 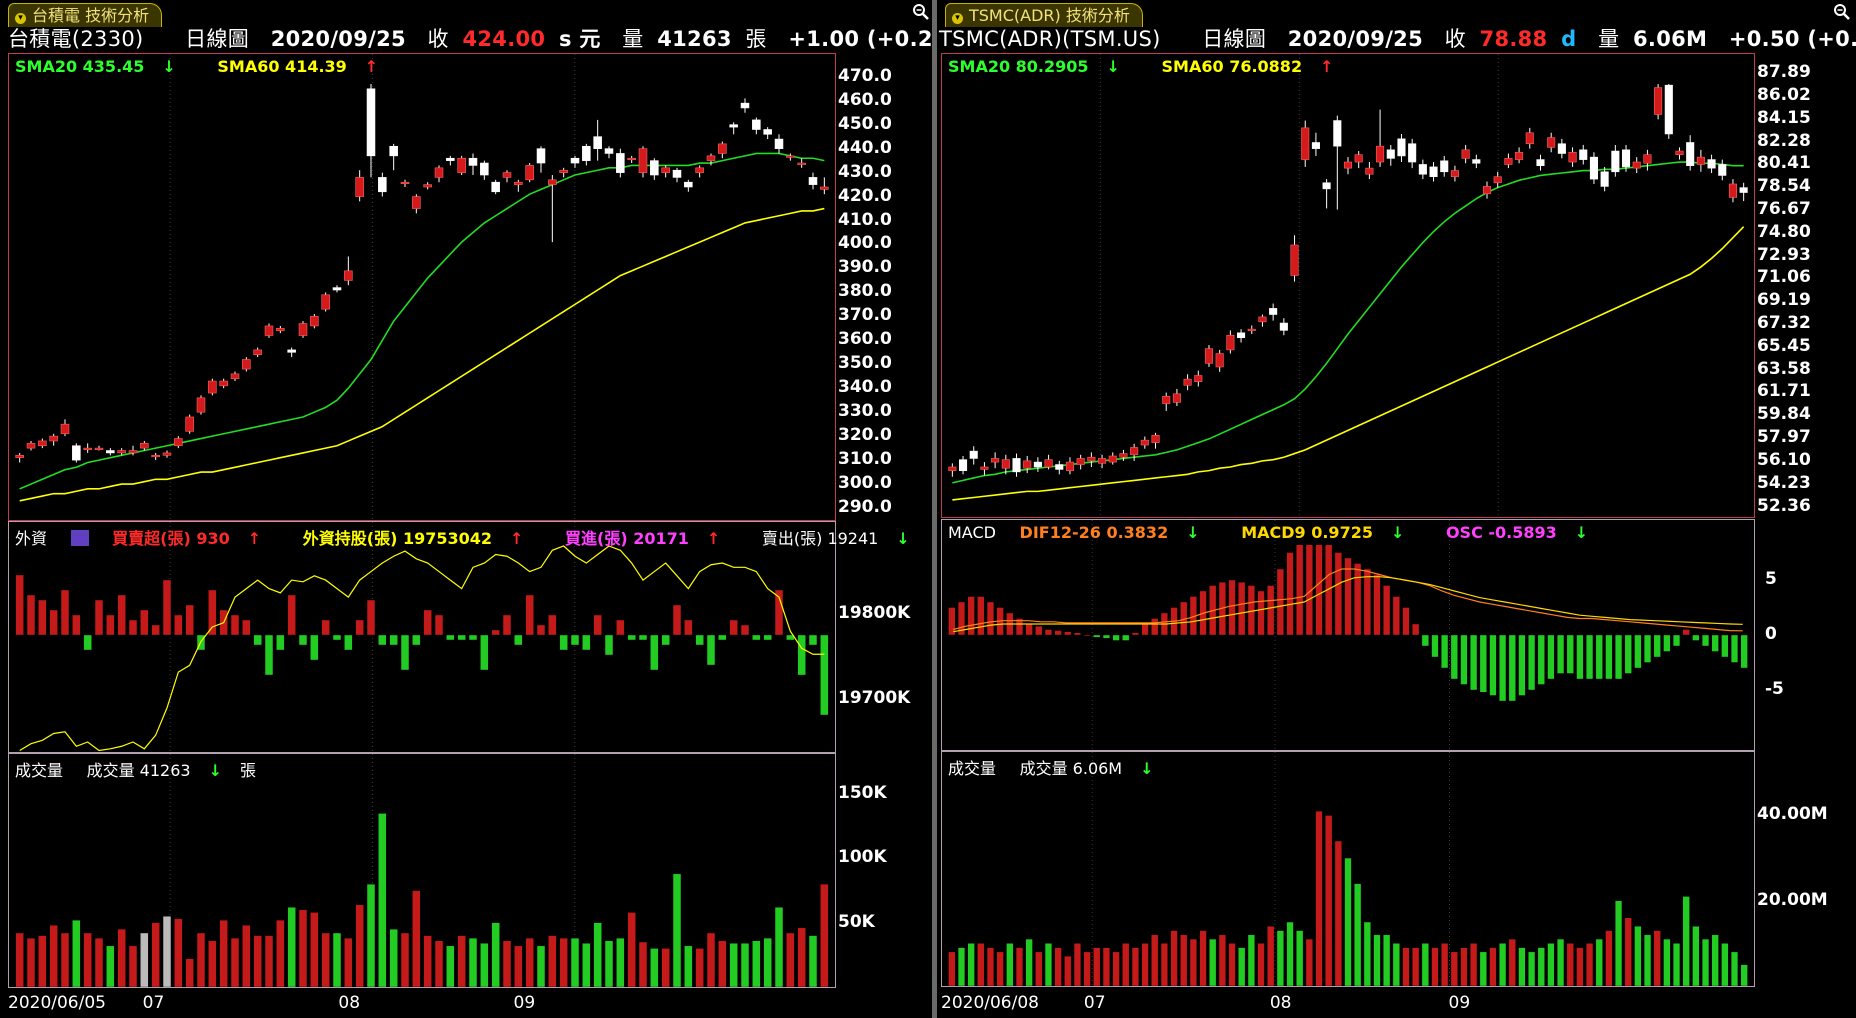 I want to click on menu-icon, so click(x=79, y=538).